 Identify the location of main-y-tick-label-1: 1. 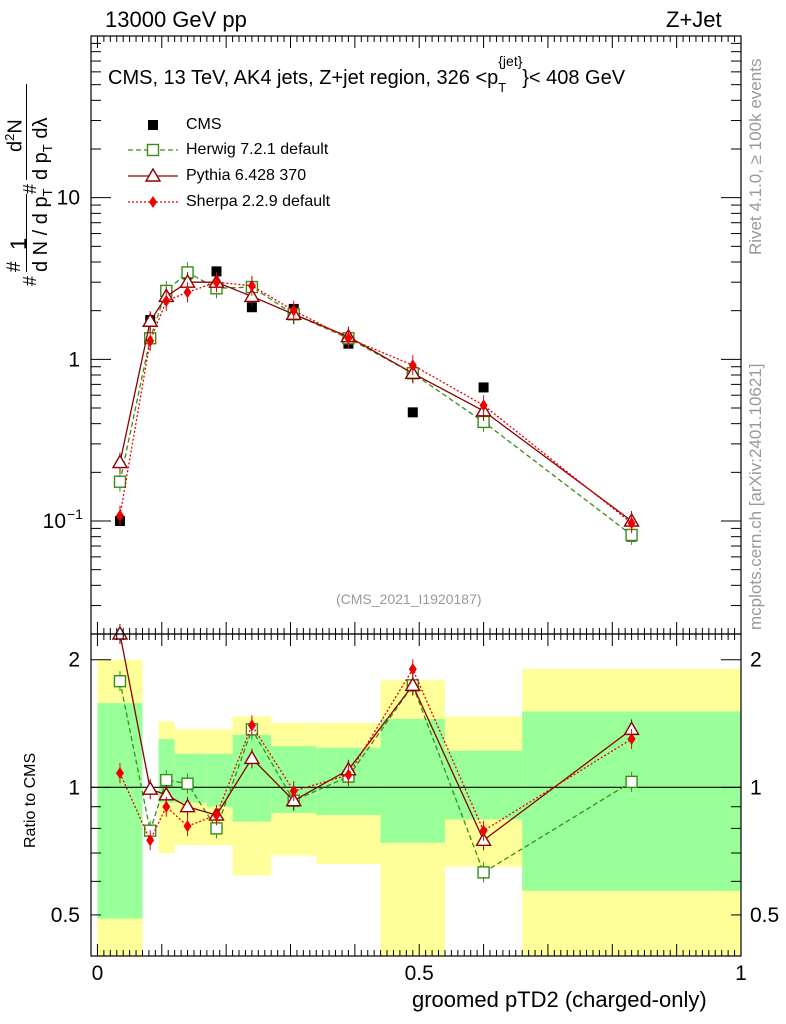
(74, 359).